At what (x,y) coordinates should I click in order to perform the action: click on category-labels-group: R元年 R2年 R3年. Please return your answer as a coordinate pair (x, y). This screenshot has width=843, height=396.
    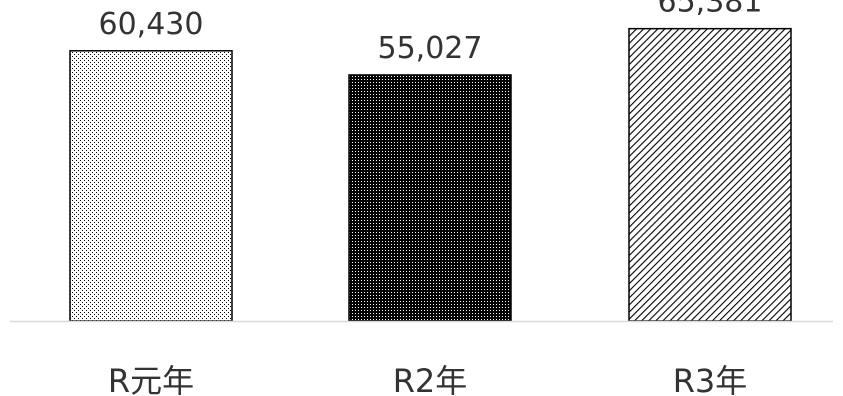
    Looking at the image, I should click on (427, 379).